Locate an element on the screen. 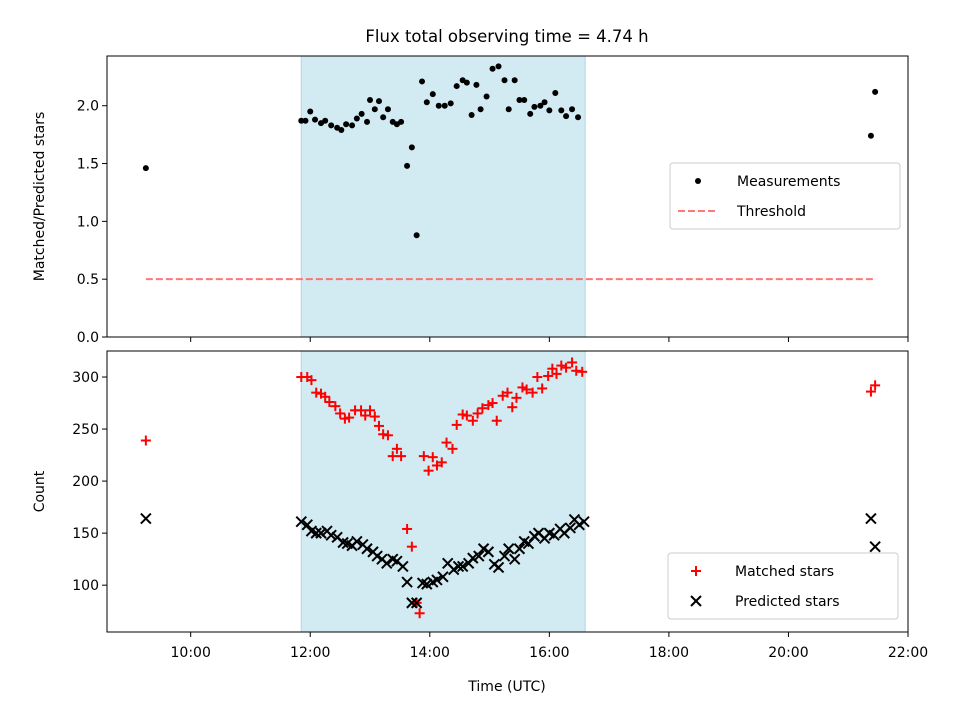  legend-label: Measurements is located at coordinates (788, 182).